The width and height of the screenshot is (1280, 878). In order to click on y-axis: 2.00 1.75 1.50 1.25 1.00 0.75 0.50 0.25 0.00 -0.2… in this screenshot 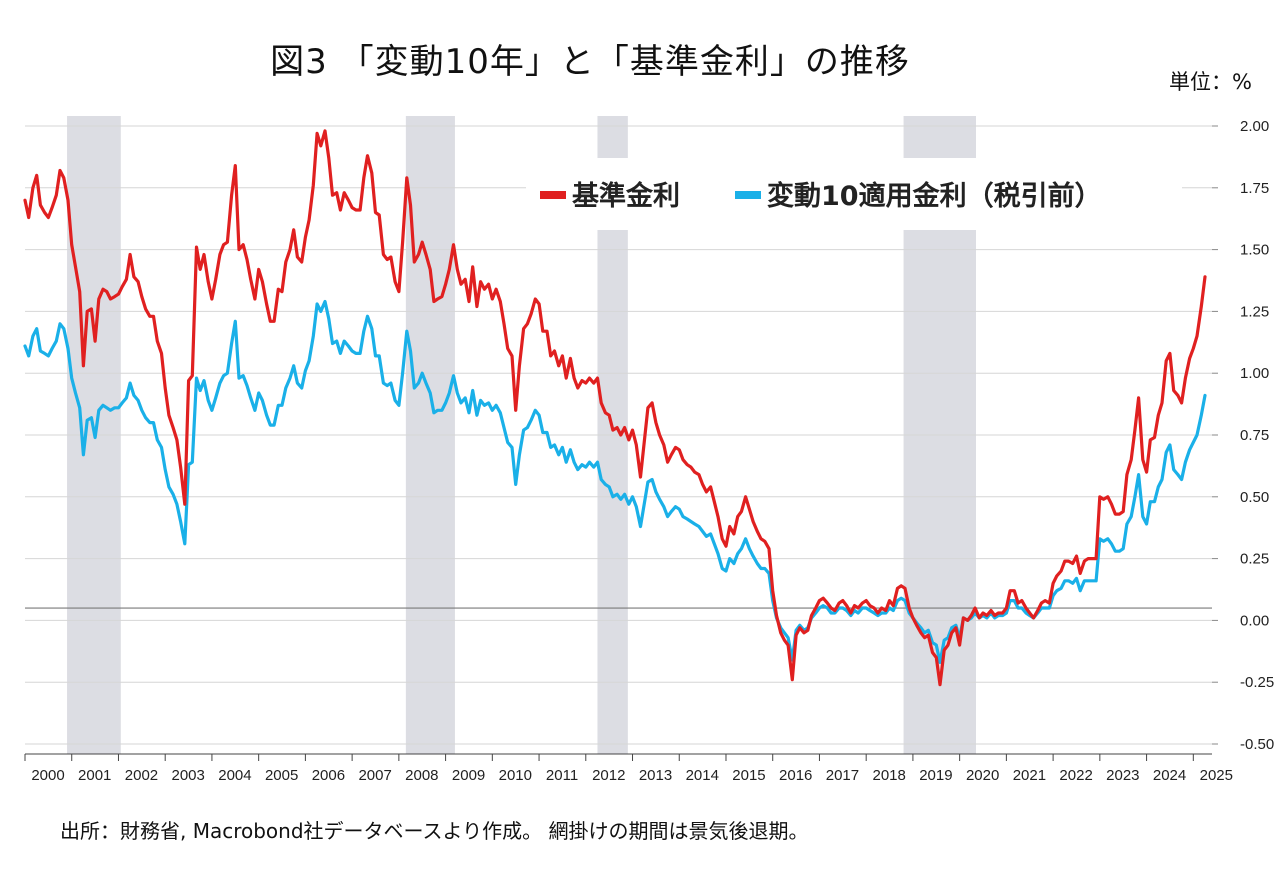, I will do `click(1243, 435)`.